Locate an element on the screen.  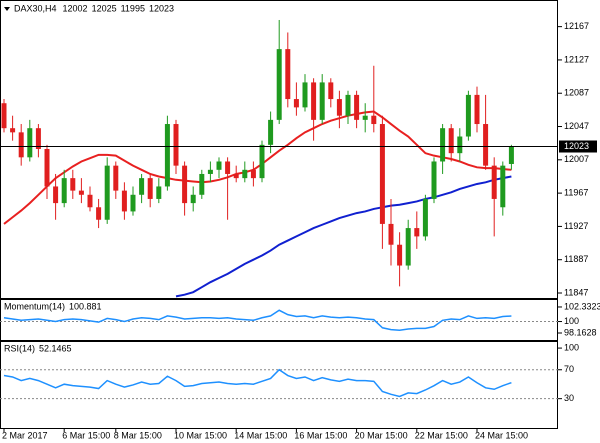
header-icon is located at coordinates (7, 9).